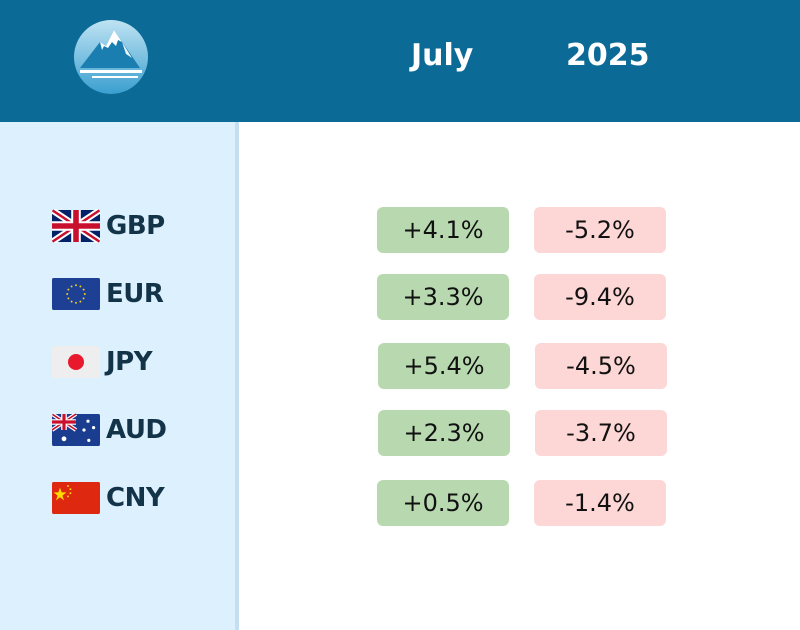 The height and width of the screenshot is (630, 800). I want to click on gain-badge-jpy: +5.4%, so click(444, 366).